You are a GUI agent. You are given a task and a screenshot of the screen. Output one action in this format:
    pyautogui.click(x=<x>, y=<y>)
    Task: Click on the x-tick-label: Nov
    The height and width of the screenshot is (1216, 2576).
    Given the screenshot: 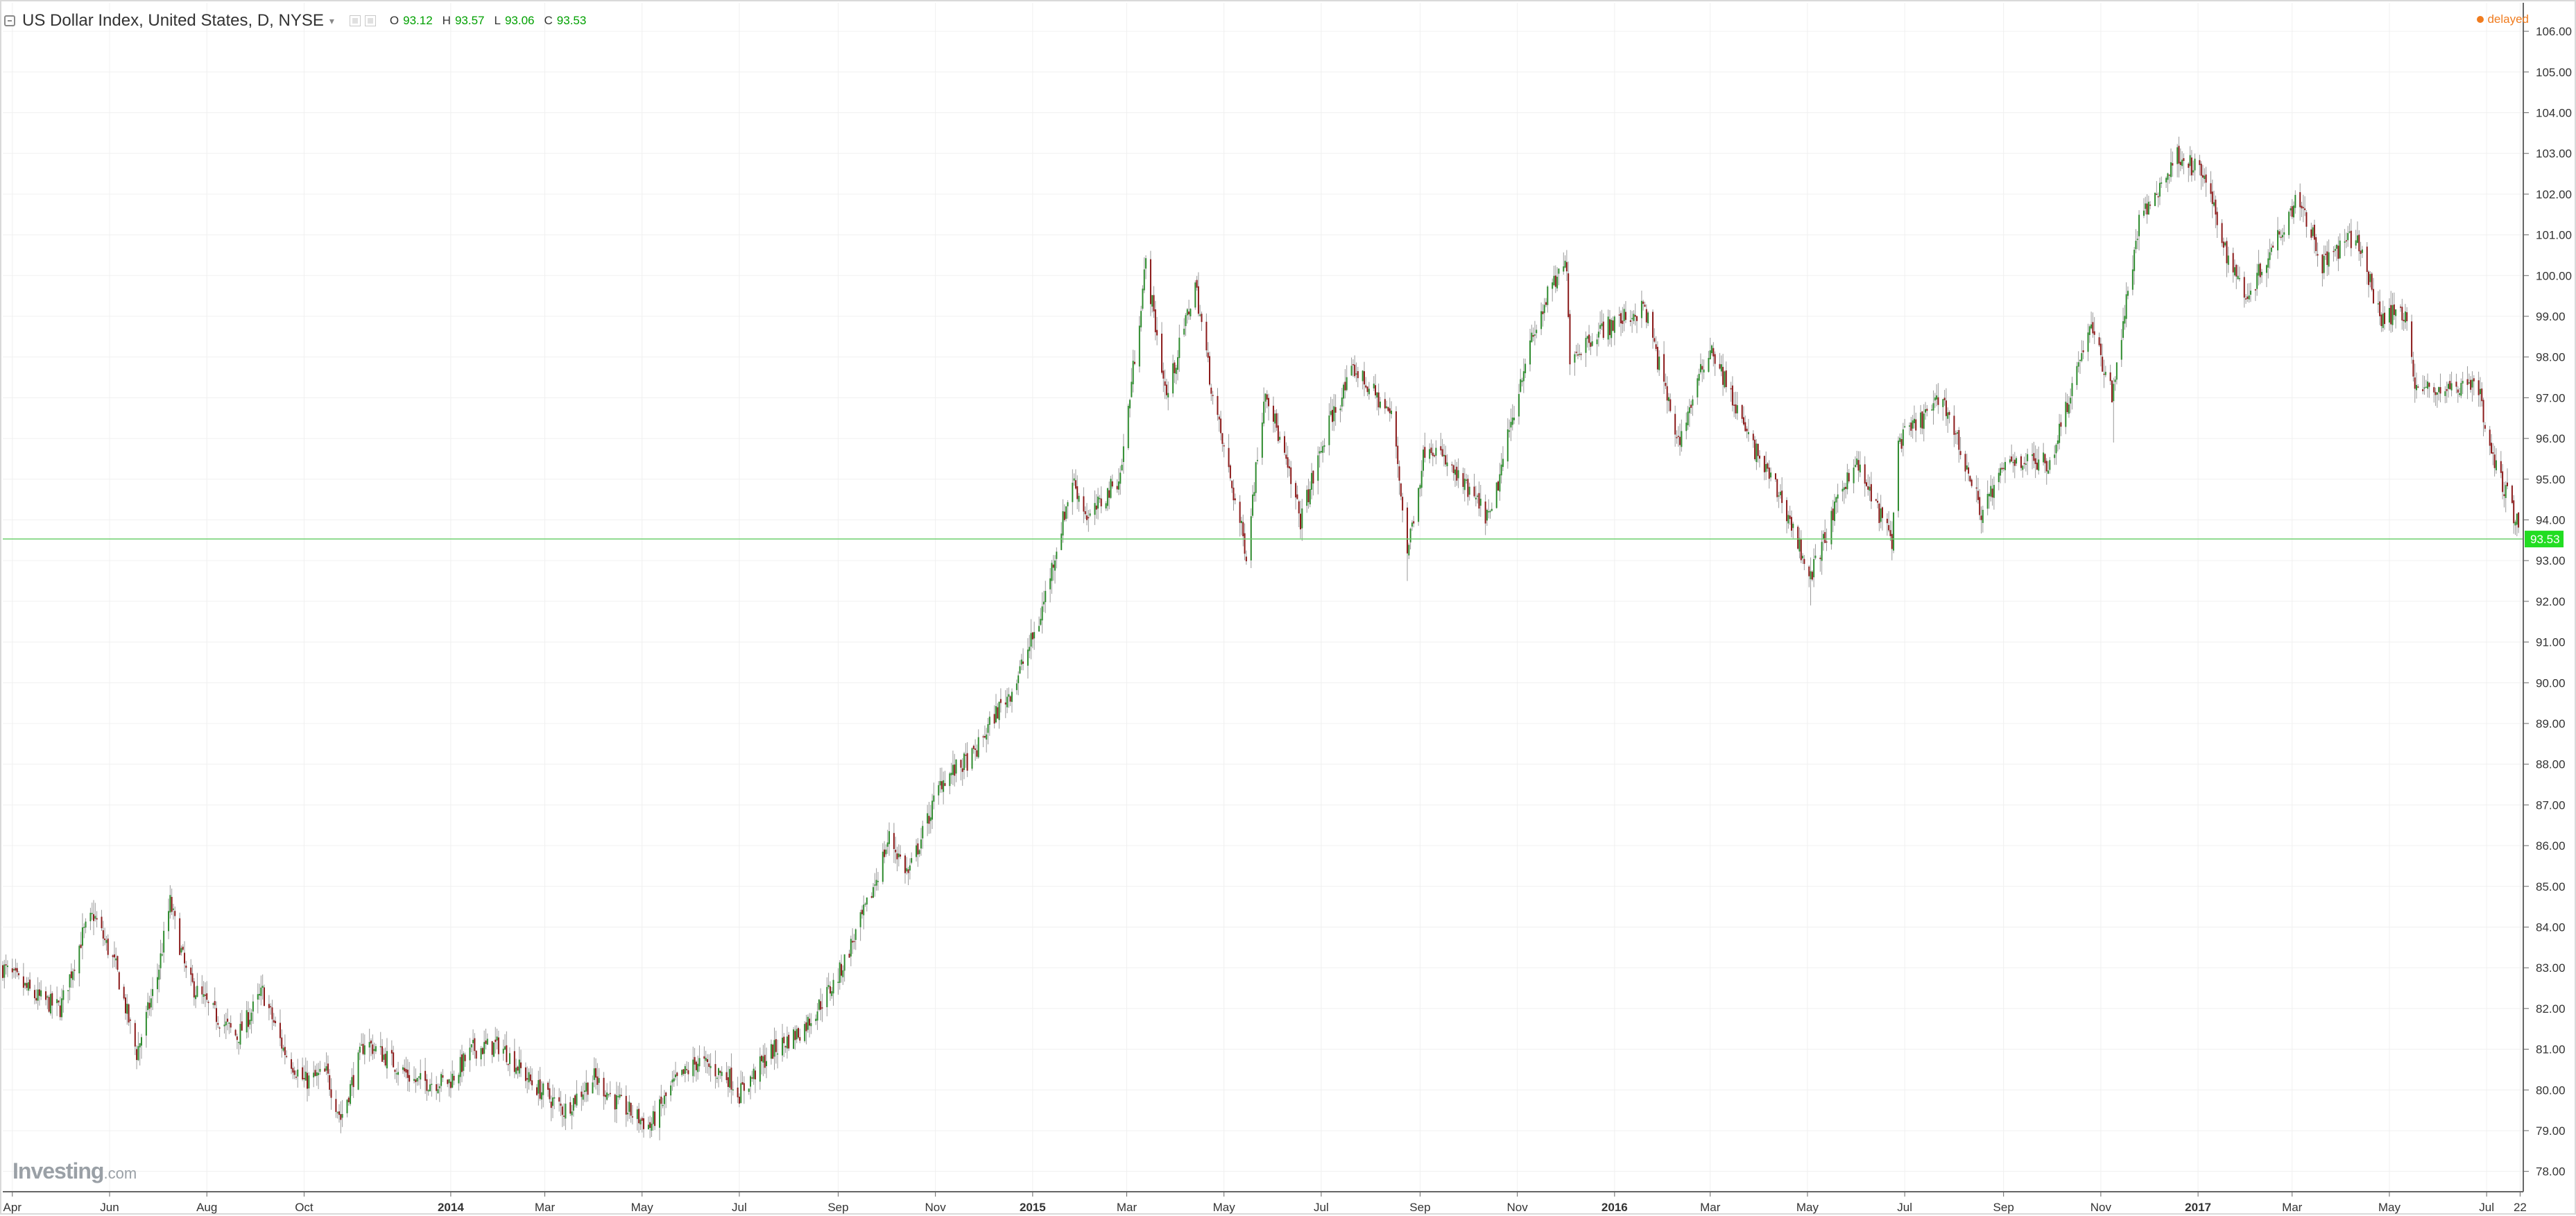 What is the action you would take?
    pyautogui.click(x=936, y=1207)
    